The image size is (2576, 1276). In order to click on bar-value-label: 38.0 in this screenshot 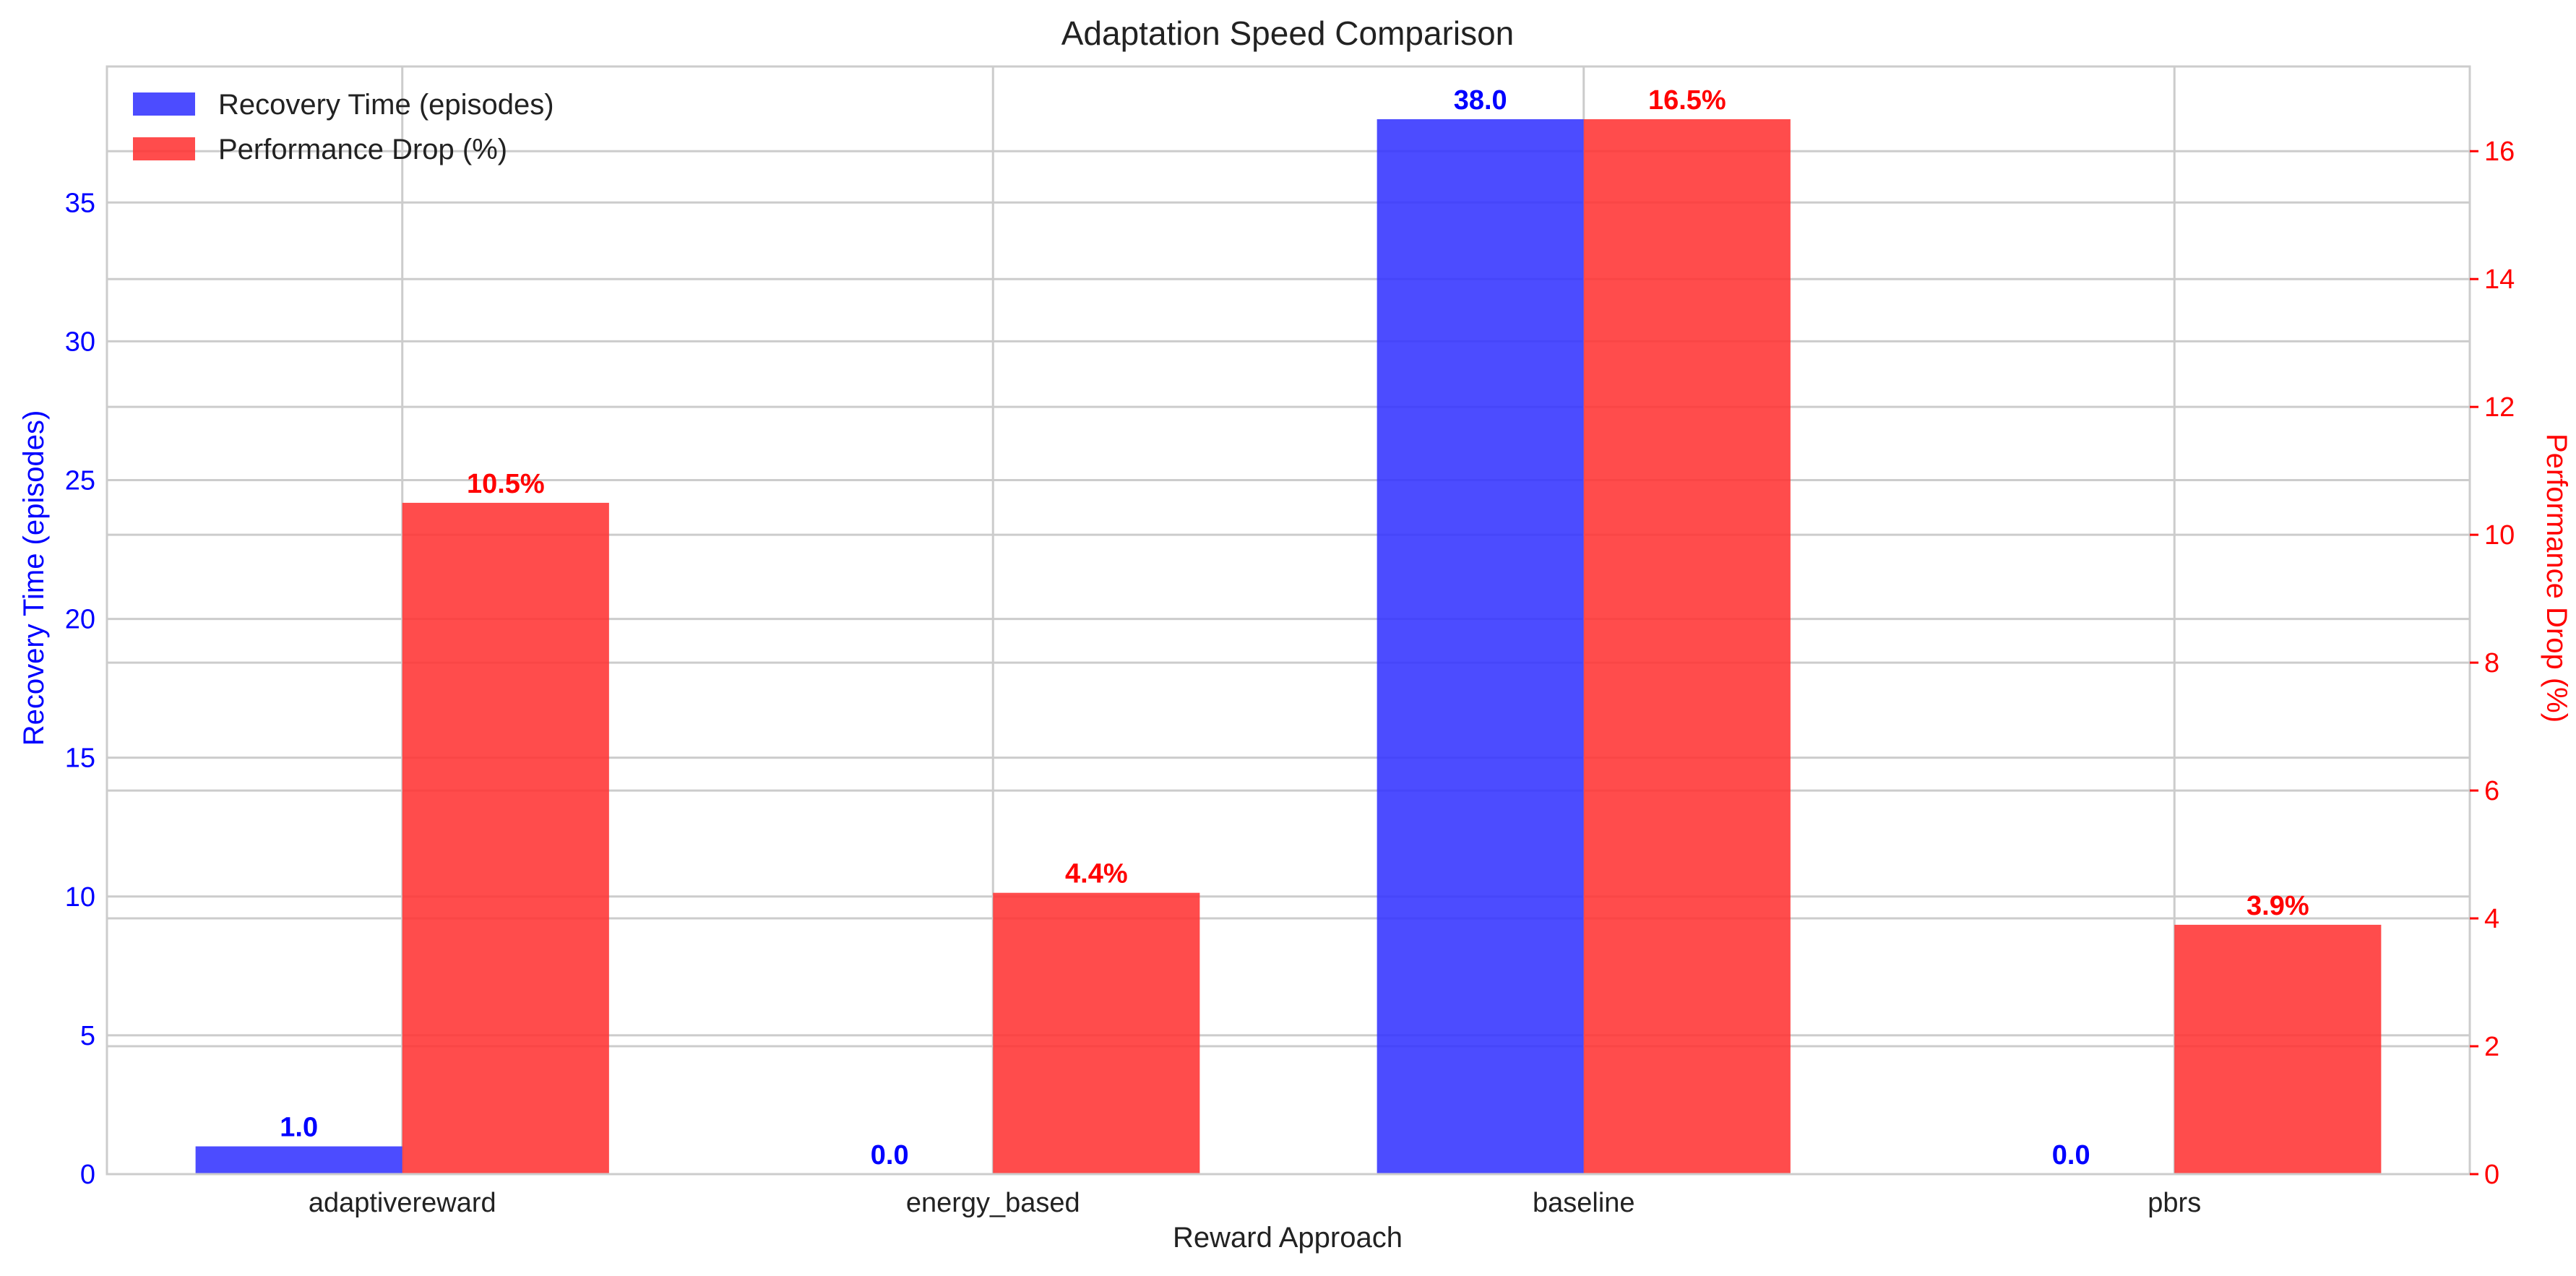, I will do `click(1480, 101)`.